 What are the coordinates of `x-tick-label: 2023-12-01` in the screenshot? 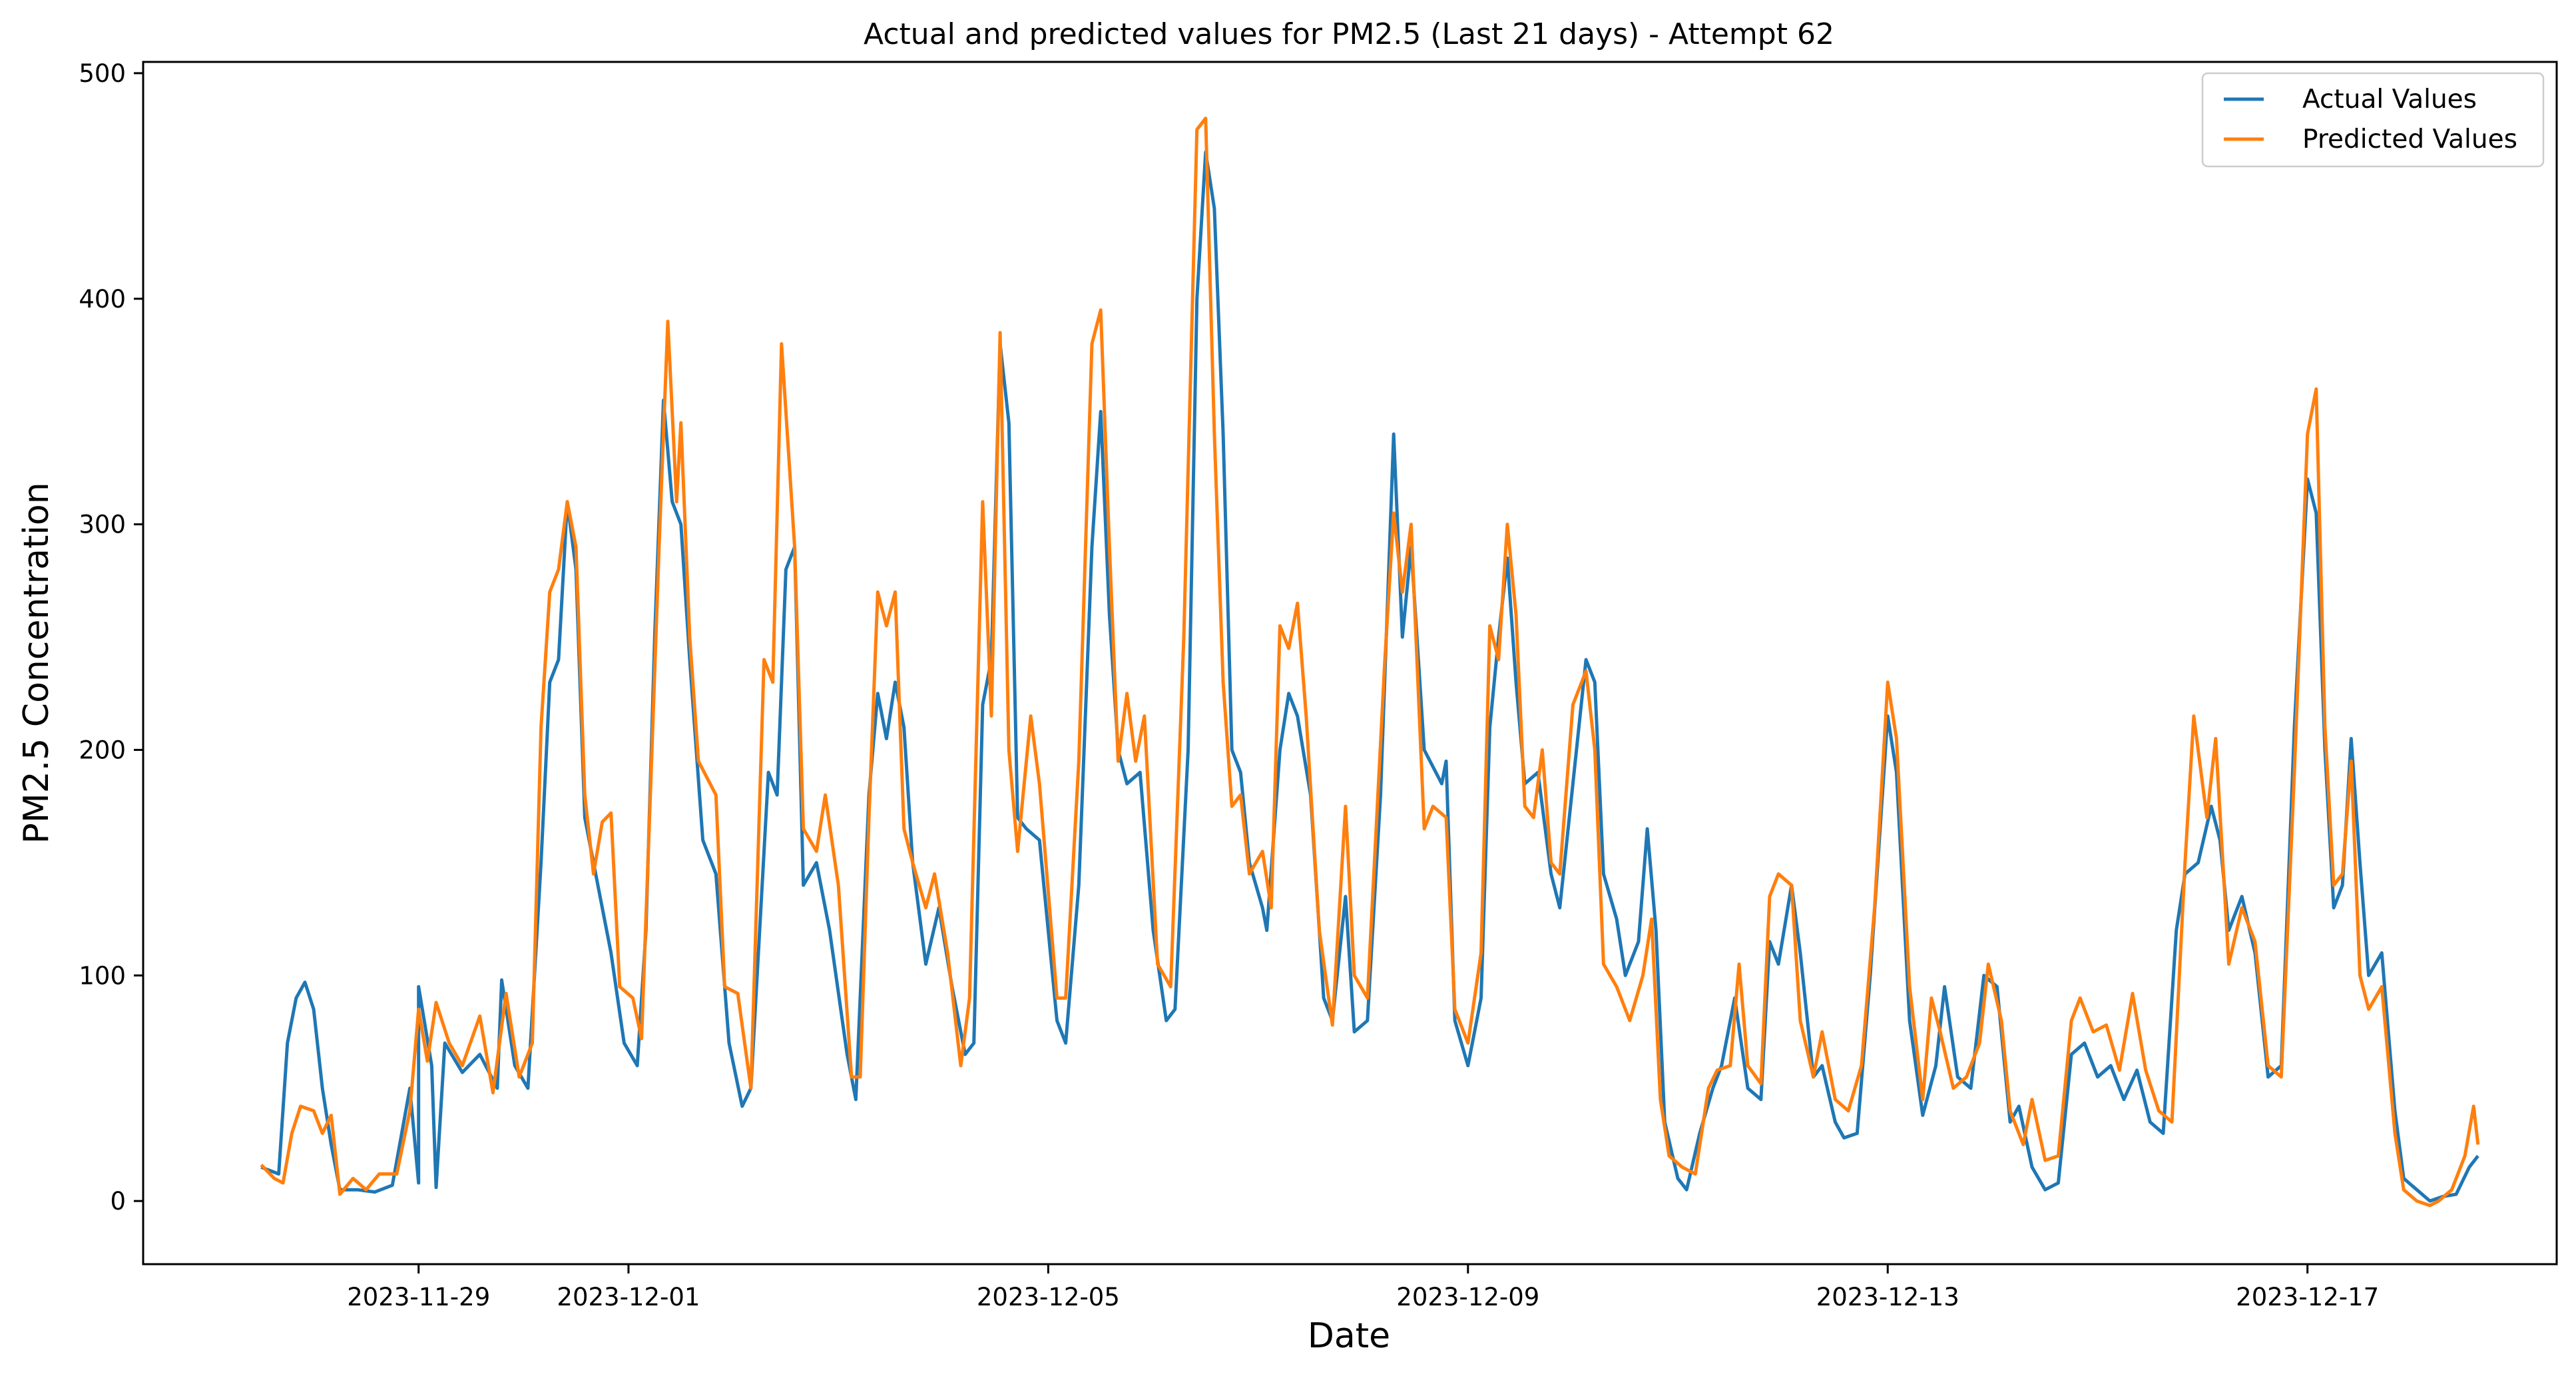 It's located at (629, 1297).